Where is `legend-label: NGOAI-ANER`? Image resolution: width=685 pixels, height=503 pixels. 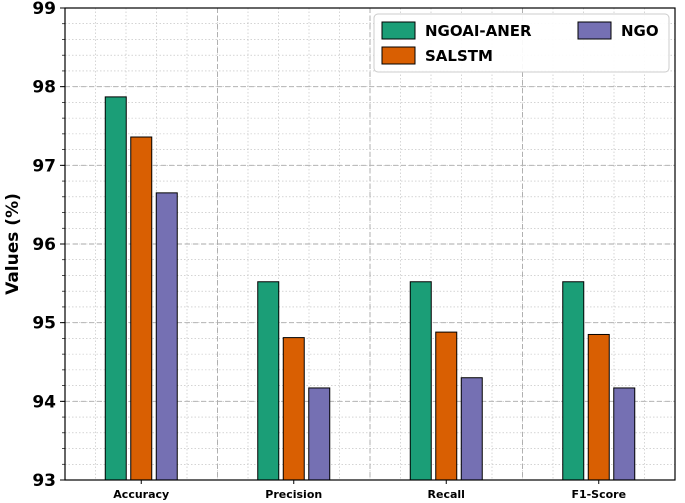
legend-label: NGOAI-ANER is located at coordinates (478, 31).